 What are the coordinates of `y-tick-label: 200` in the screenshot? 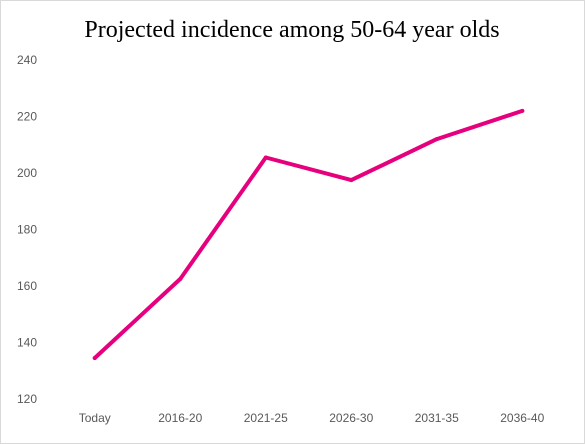 It's located at (27, 173).